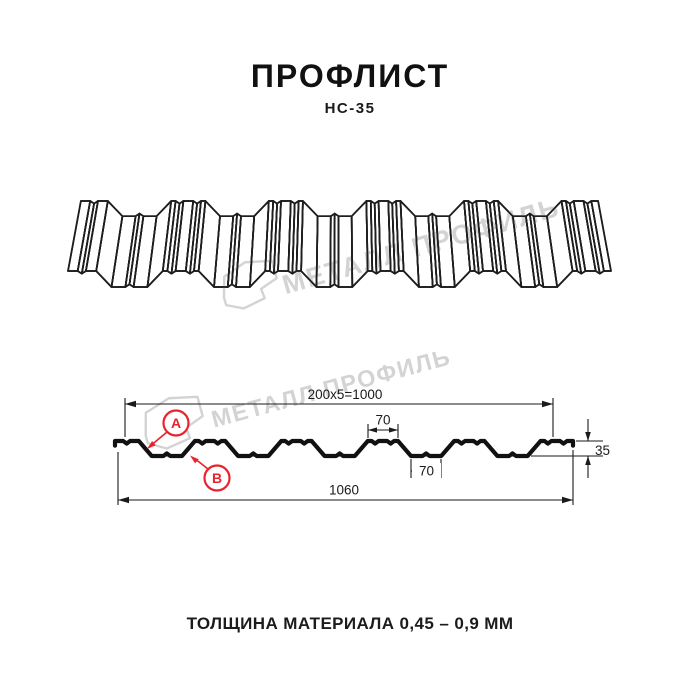 The image size is (700, 700). I want to click on marker-b-circle, so click(217, 478).